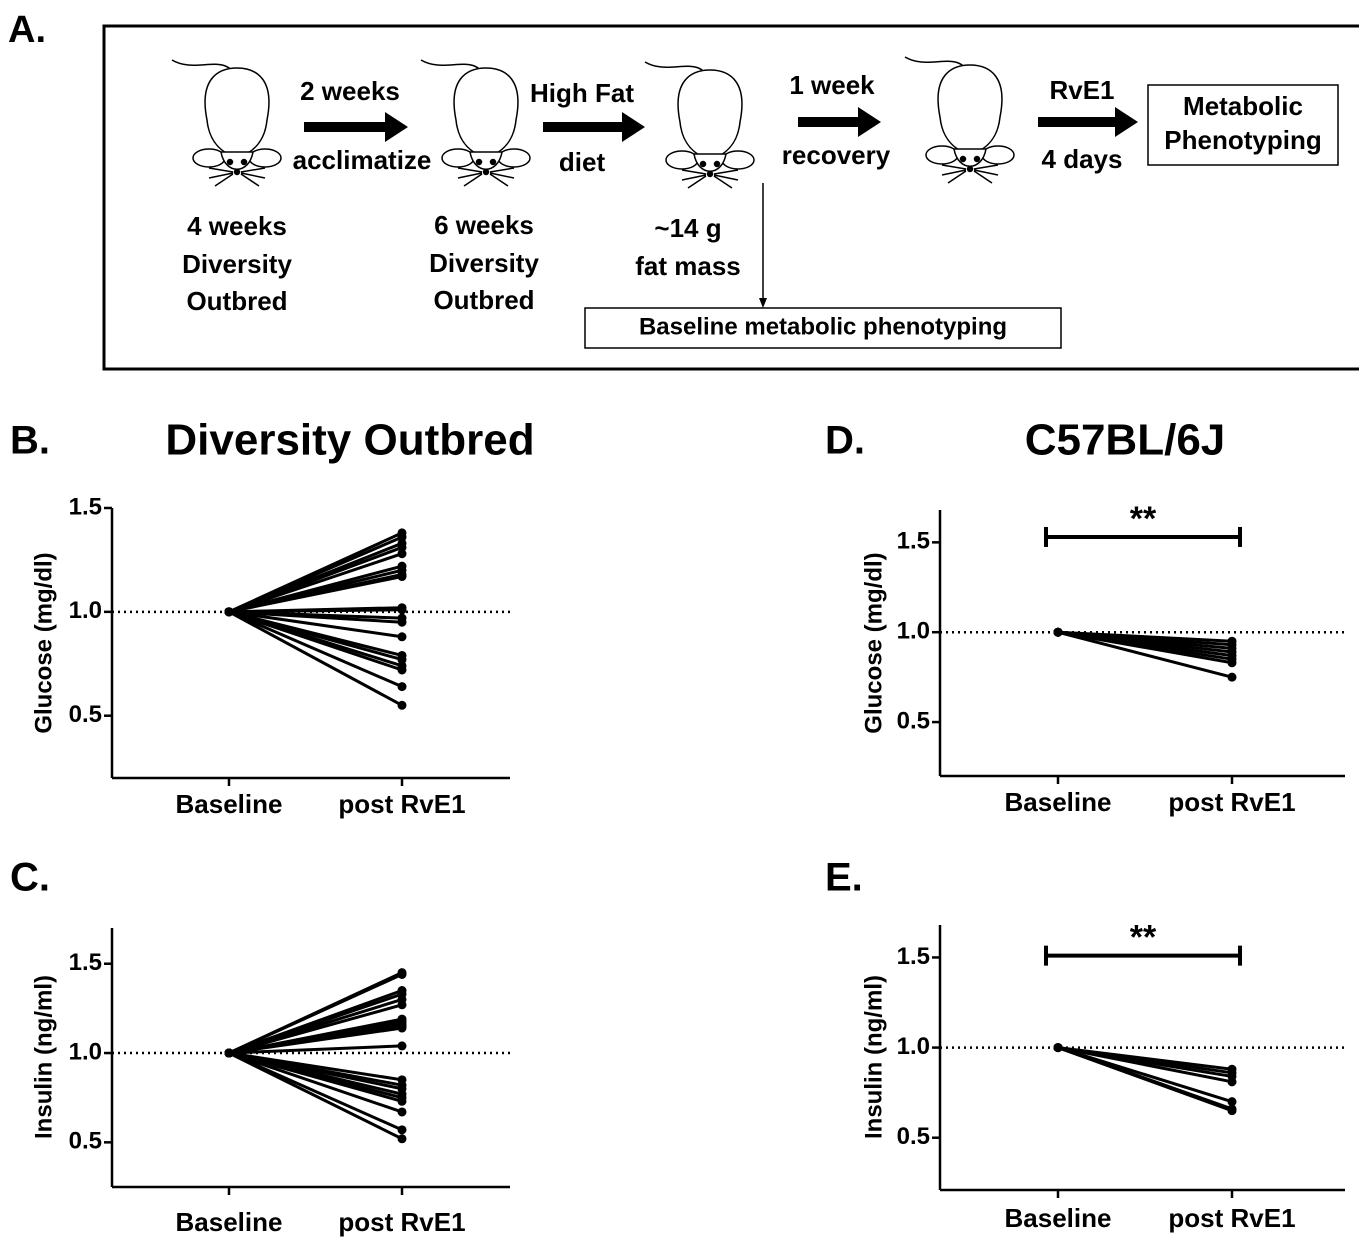  What do you see at coordinates (27, 30) in the screenshot?
I see `panel-label: A.` at bounding box center [27, 30].